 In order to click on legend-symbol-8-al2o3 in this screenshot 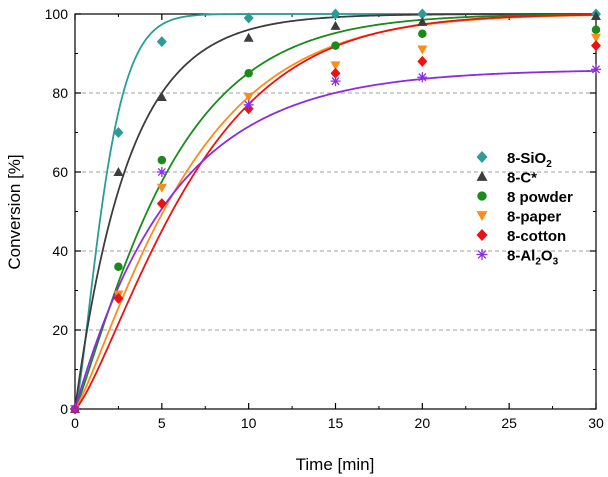, I will do `click(482, 254)`.